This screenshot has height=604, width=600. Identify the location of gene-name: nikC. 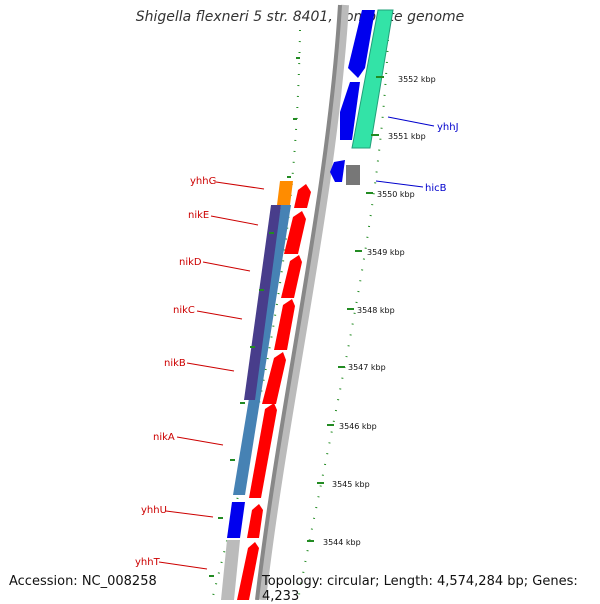
(184, 310).